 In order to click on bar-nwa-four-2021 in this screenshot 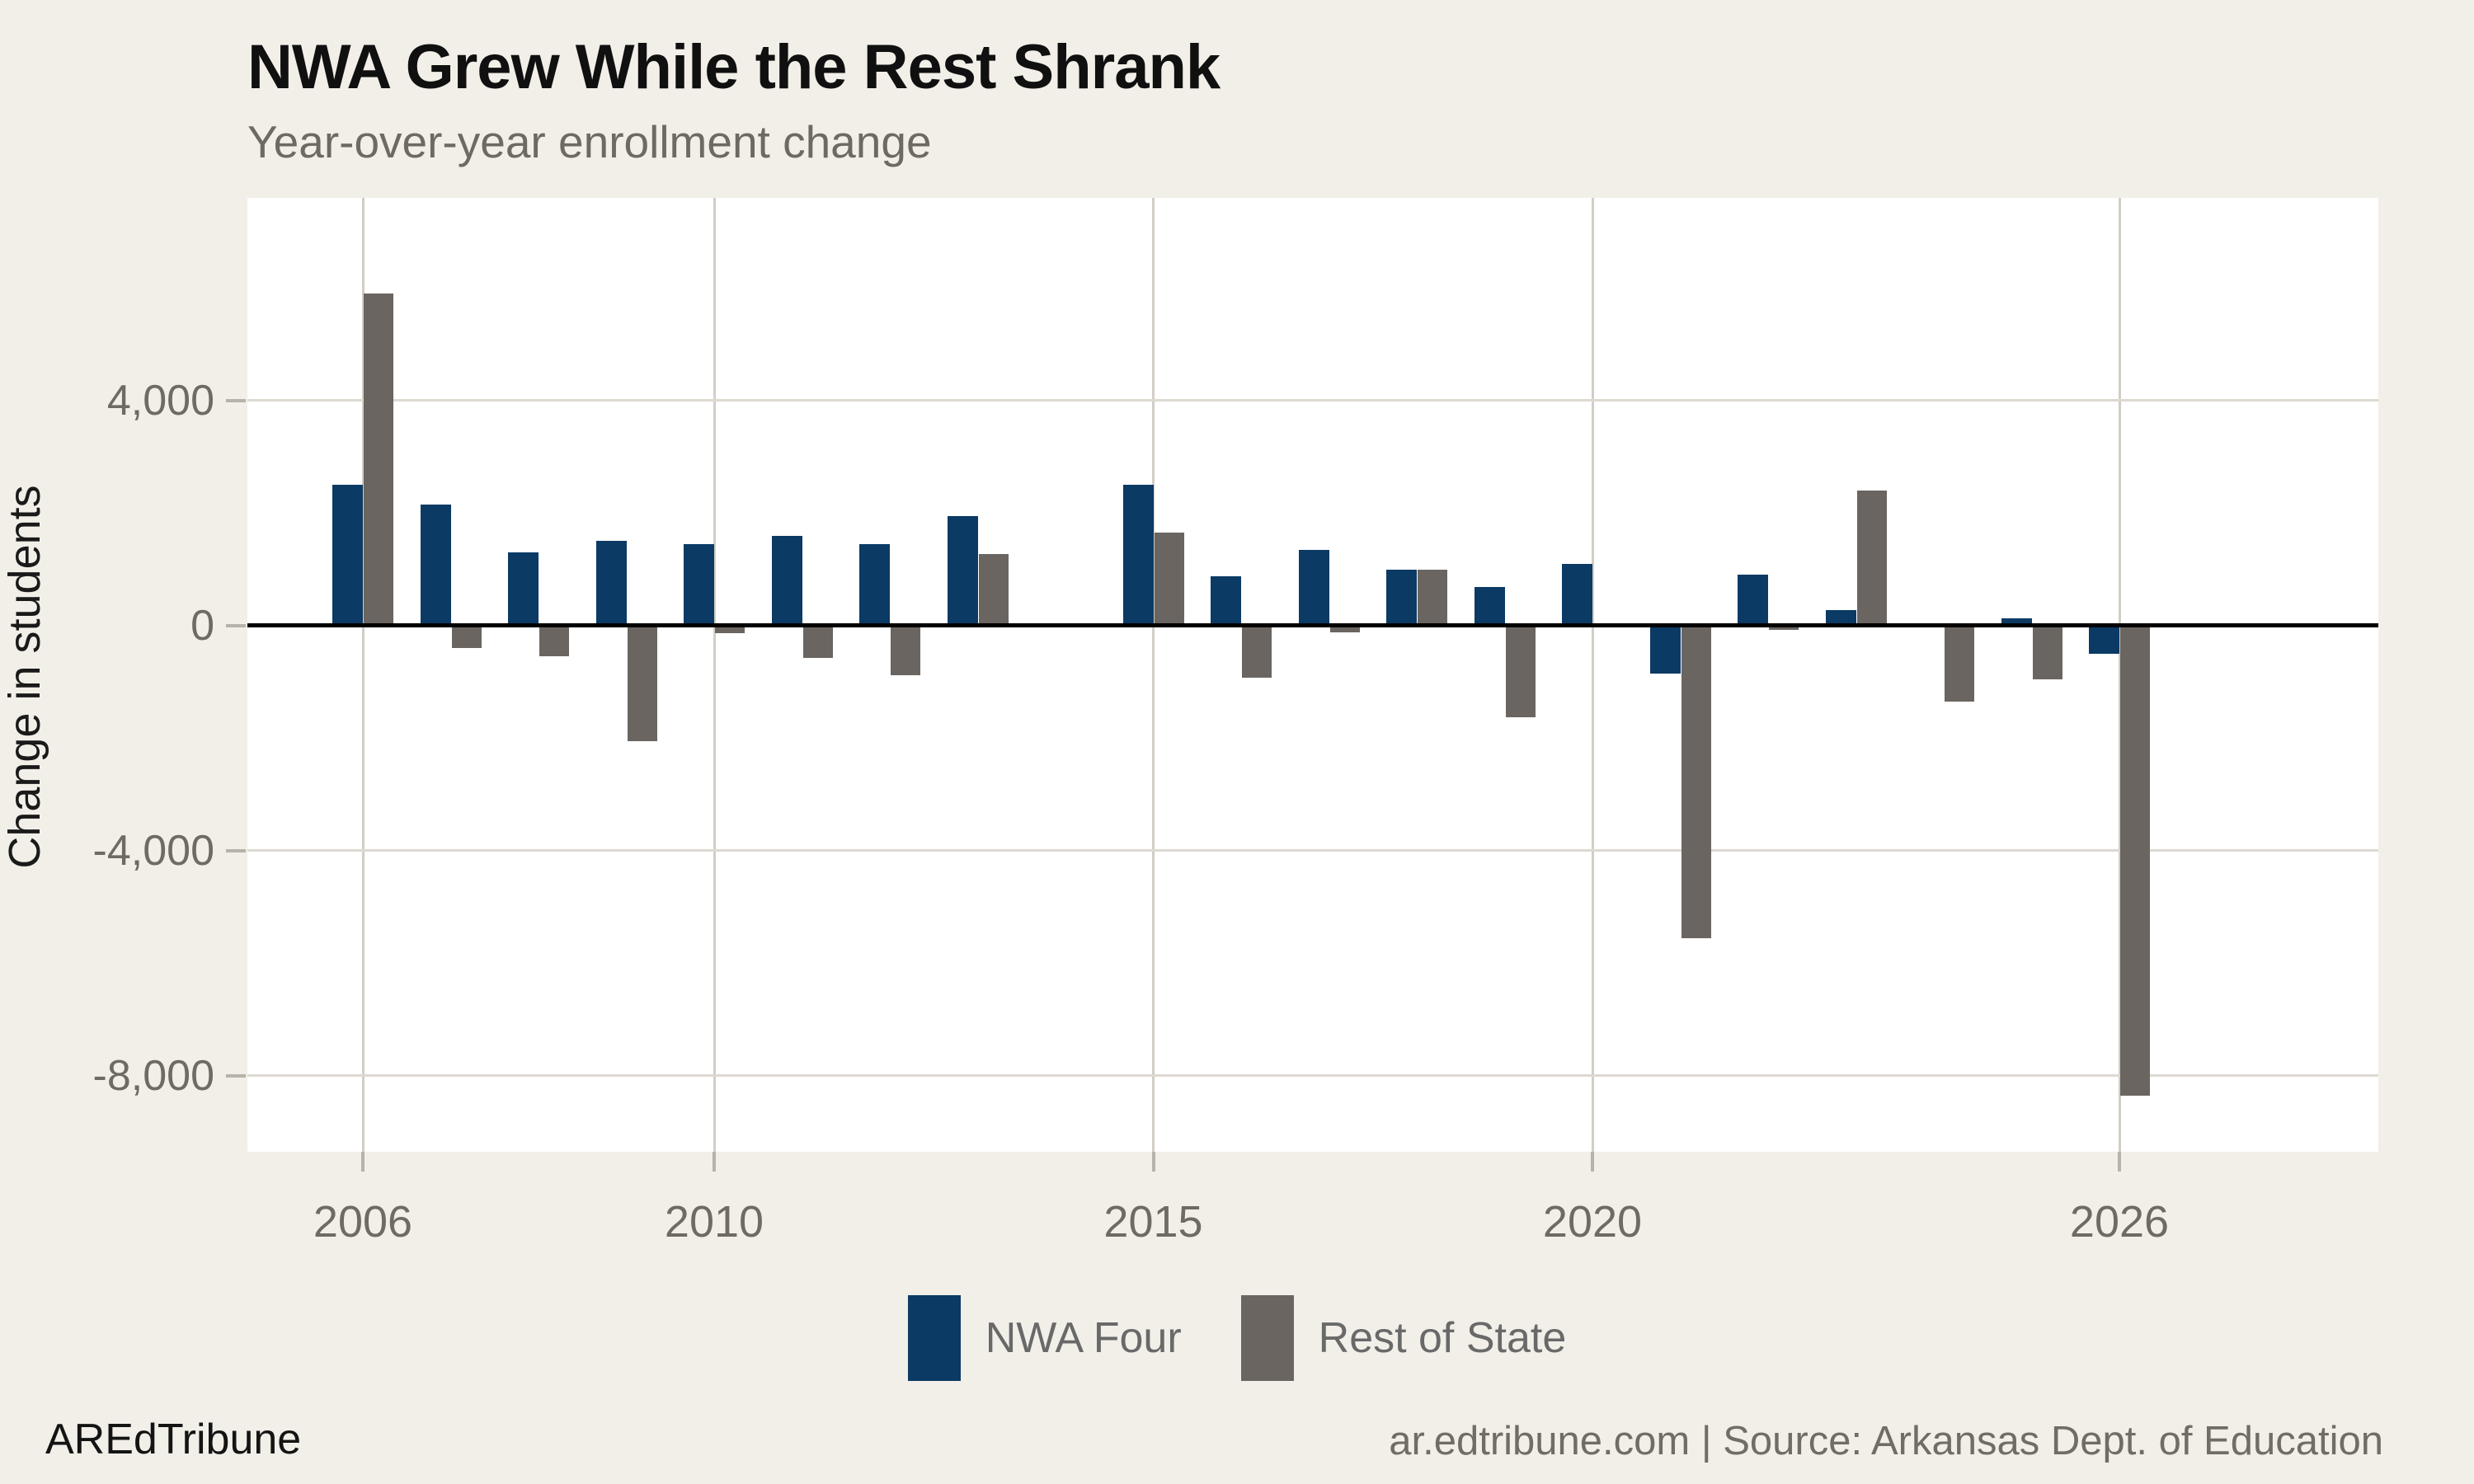, I will do `click(1665, 649)`.